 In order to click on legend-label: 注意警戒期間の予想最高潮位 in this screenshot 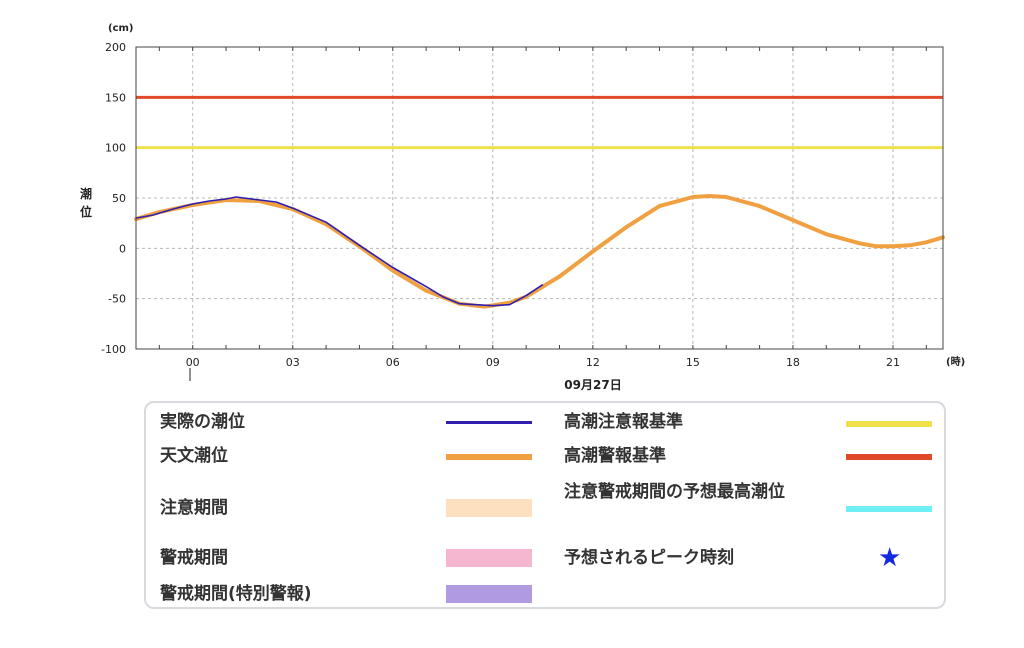, I will do `click(674, 492)`.